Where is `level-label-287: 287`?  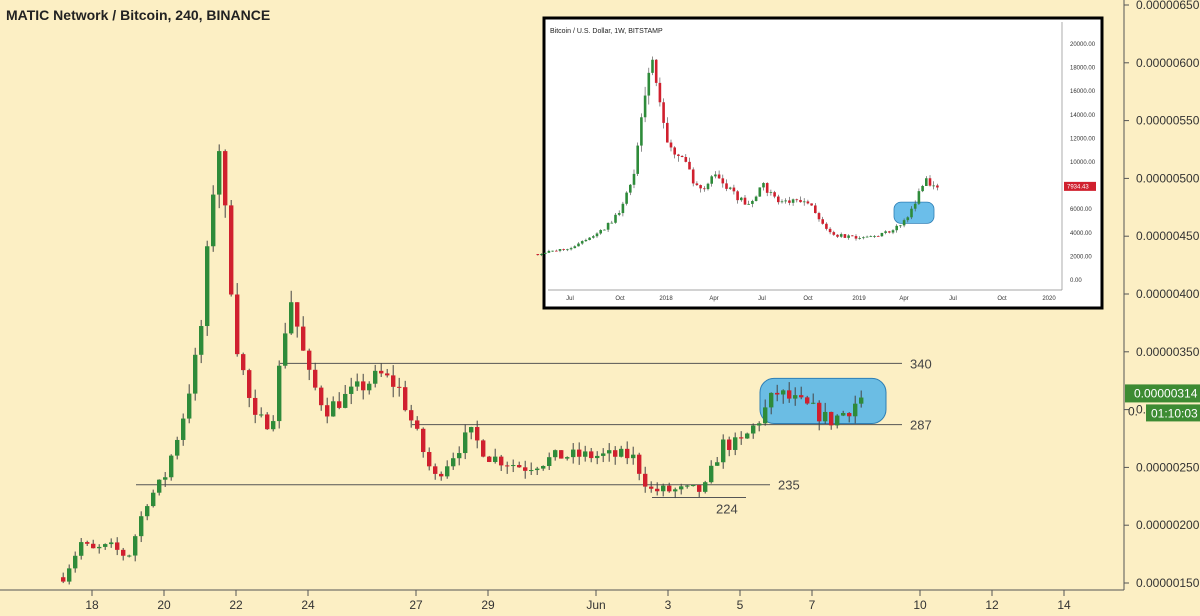 level-label-287: 287 is located at coordinates (921, 425).